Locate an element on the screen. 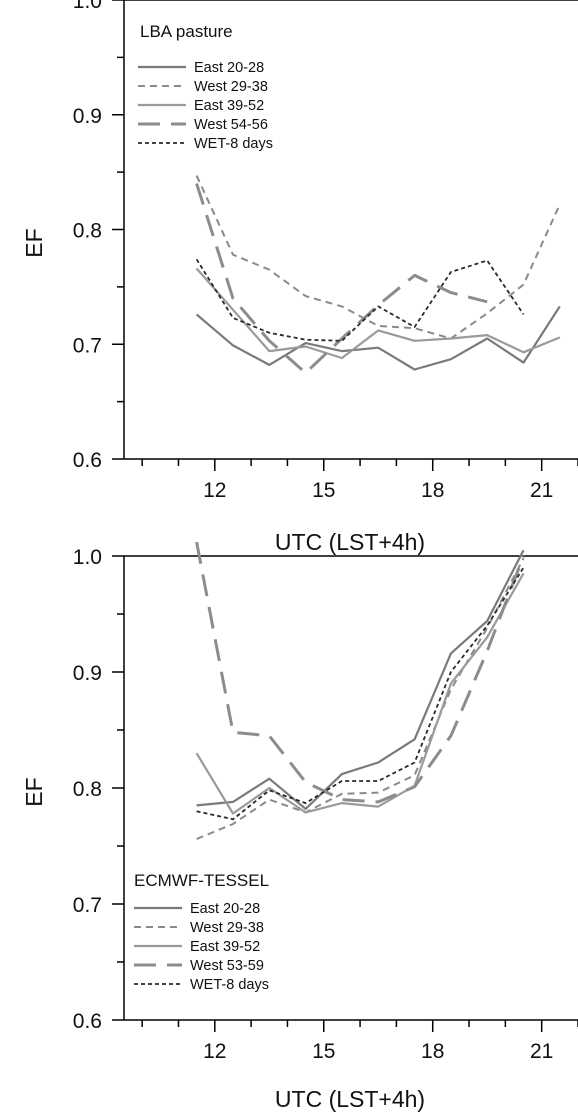 The height and width of the screenshot is (1119, 578). legend-label: West 54-56 is located at coordinates (231, 125).